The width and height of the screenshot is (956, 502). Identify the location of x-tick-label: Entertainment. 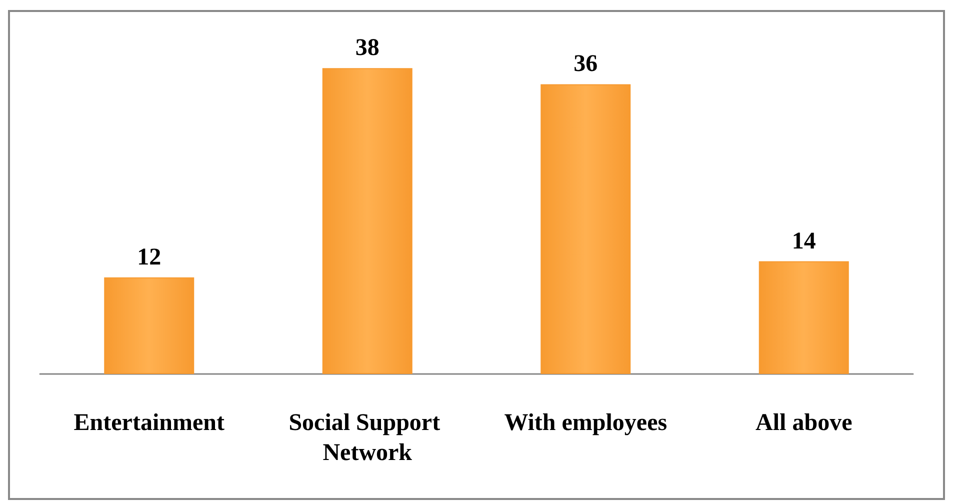
(149, 423).